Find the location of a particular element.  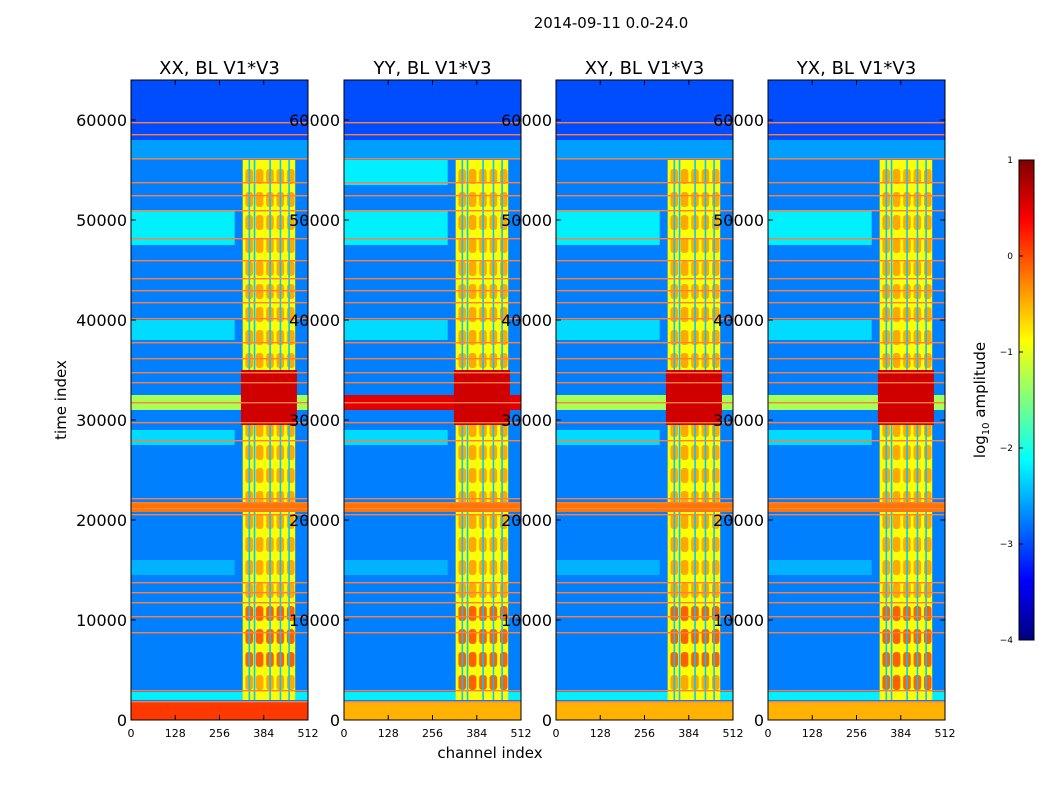

colorbar-tick-label: −3 is located at coordinates (1006, 545).